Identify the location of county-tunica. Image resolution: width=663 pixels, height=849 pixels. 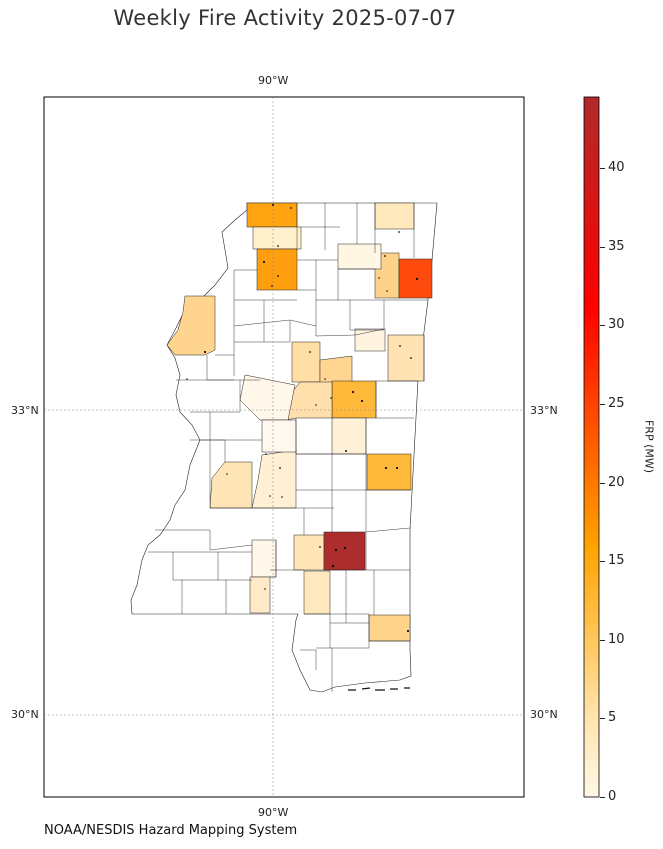
(277, 238).